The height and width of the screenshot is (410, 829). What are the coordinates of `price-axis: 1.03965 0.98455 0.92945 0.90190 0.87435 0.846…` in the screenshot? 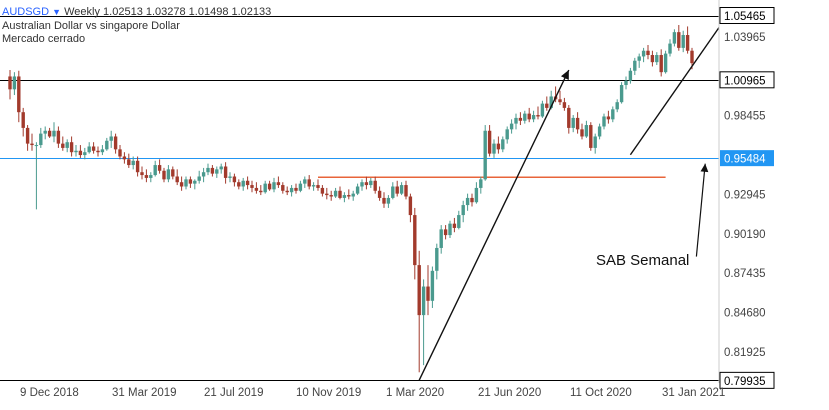 It's located at (773, 202).